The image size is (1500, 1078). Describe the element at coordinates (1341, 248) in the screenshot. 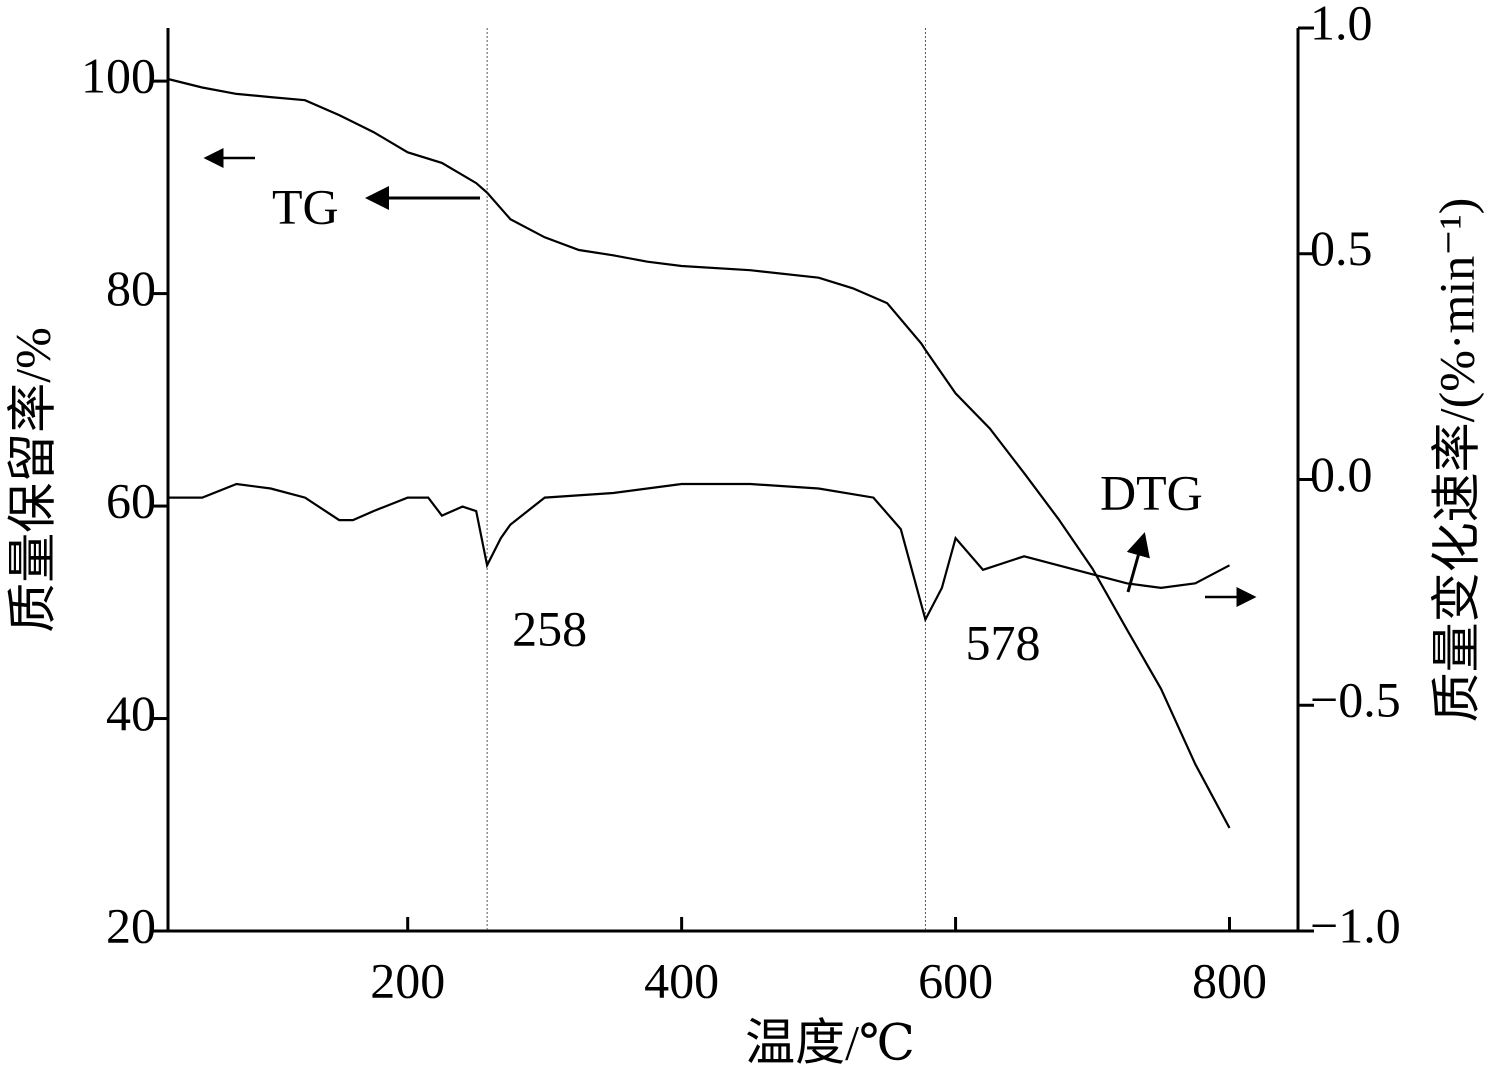

I see `y2-tick-label: 0.5` at that location.